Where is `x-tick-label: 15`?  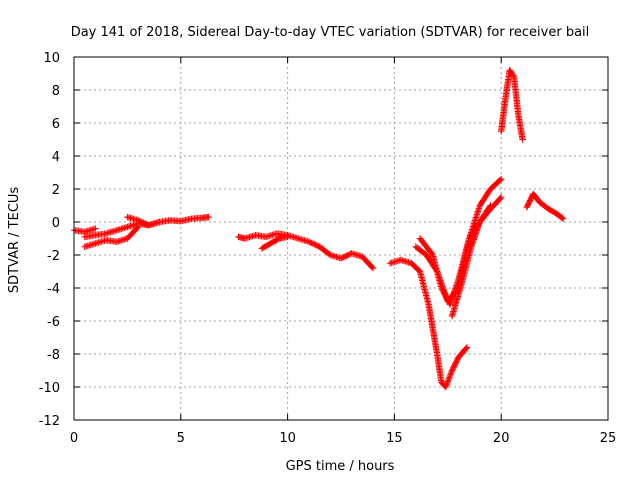
x-tick-label: 15 is located at coordinates (394, 438).